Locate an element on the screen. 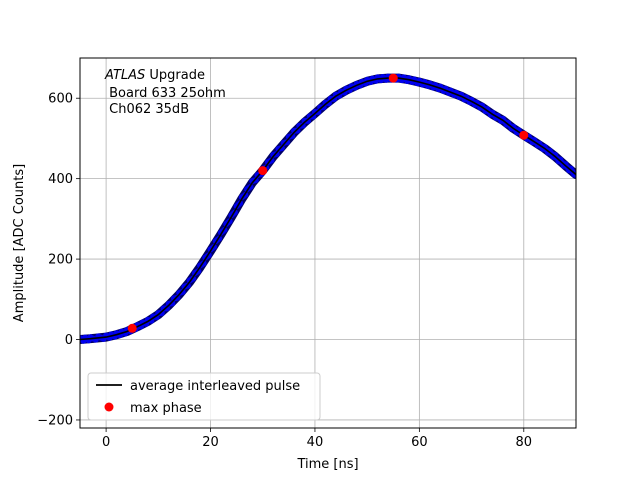  svg-text: ATLAS Upgrade is located at coordinates (154, 75).